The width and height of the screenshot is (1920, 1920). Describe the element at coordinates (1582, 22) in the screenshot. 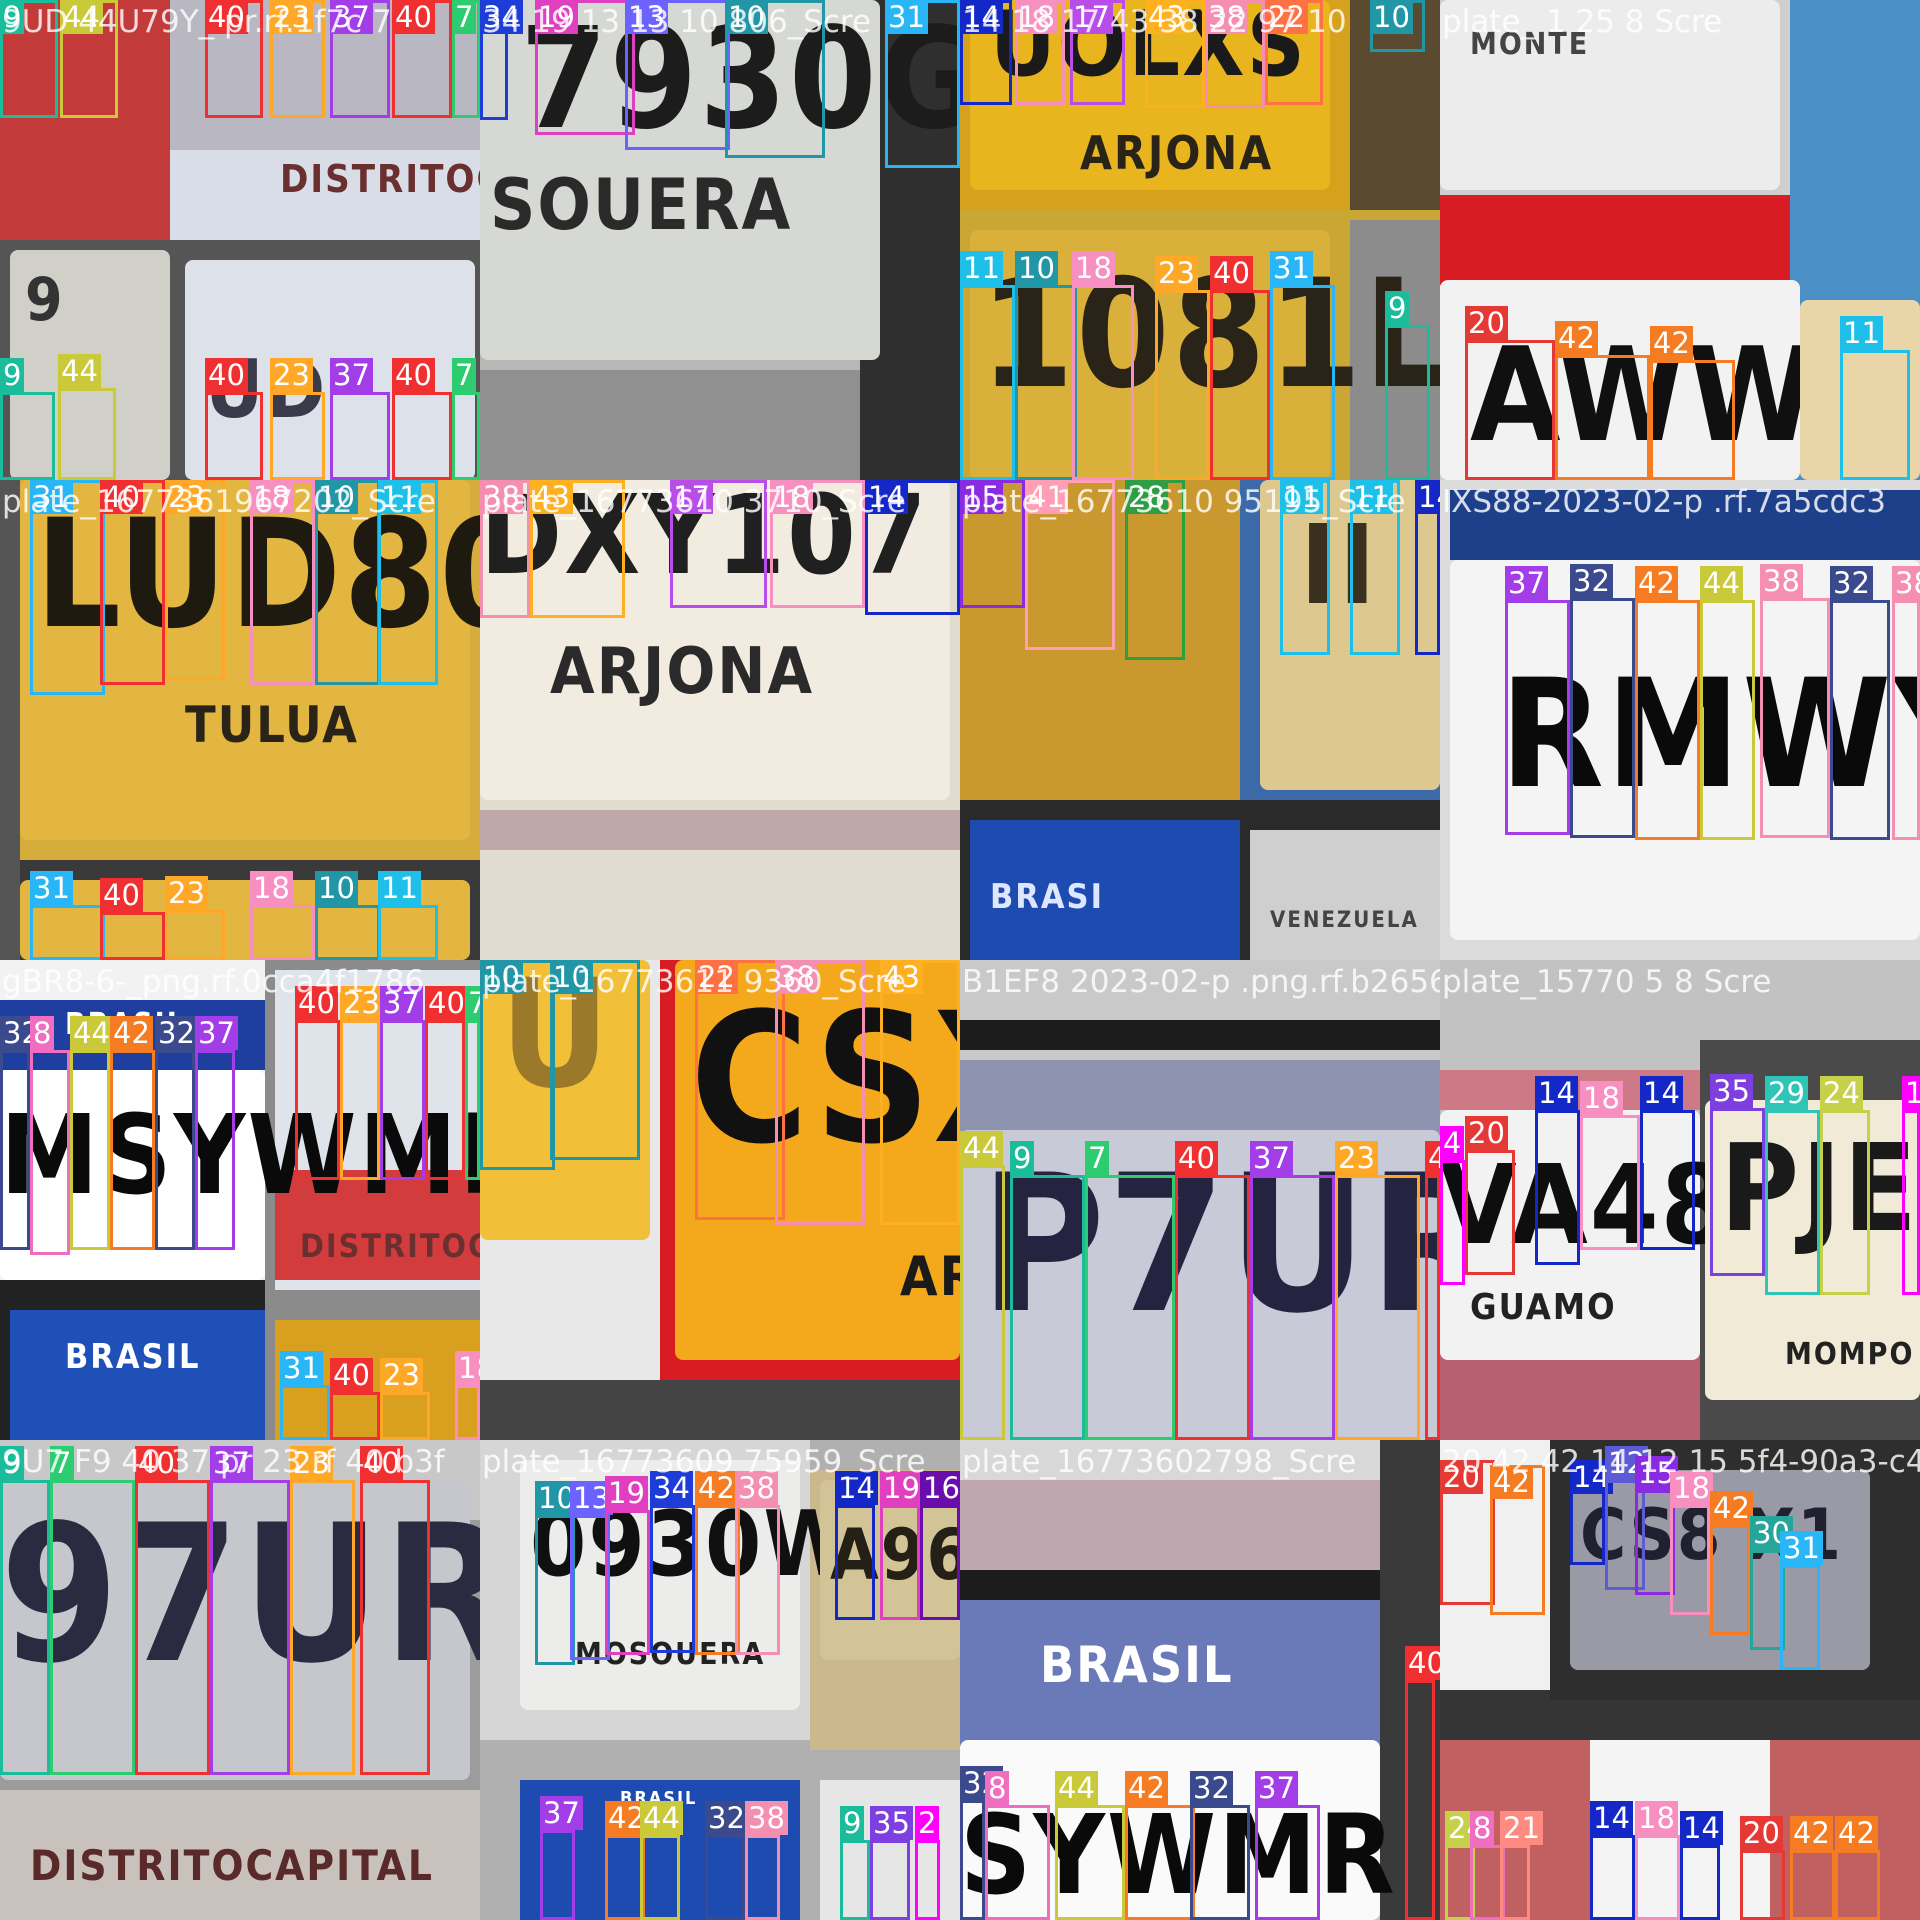

I see `tile-filename-caption: plate_ 1 25 8 Scre` at that location.